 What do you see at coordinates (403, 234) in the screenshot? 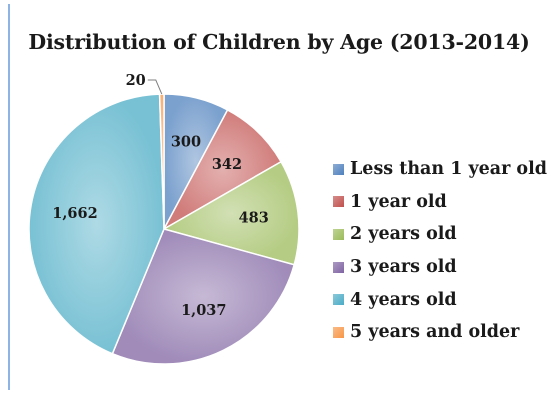
I see `legend-label: 2 years old` at bounding box center [403, 234].